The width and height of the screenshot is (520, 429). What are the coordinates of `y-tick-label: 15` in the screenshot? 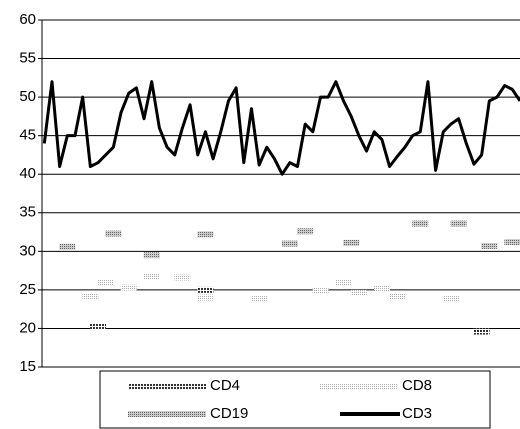 It's located at (27, 366).